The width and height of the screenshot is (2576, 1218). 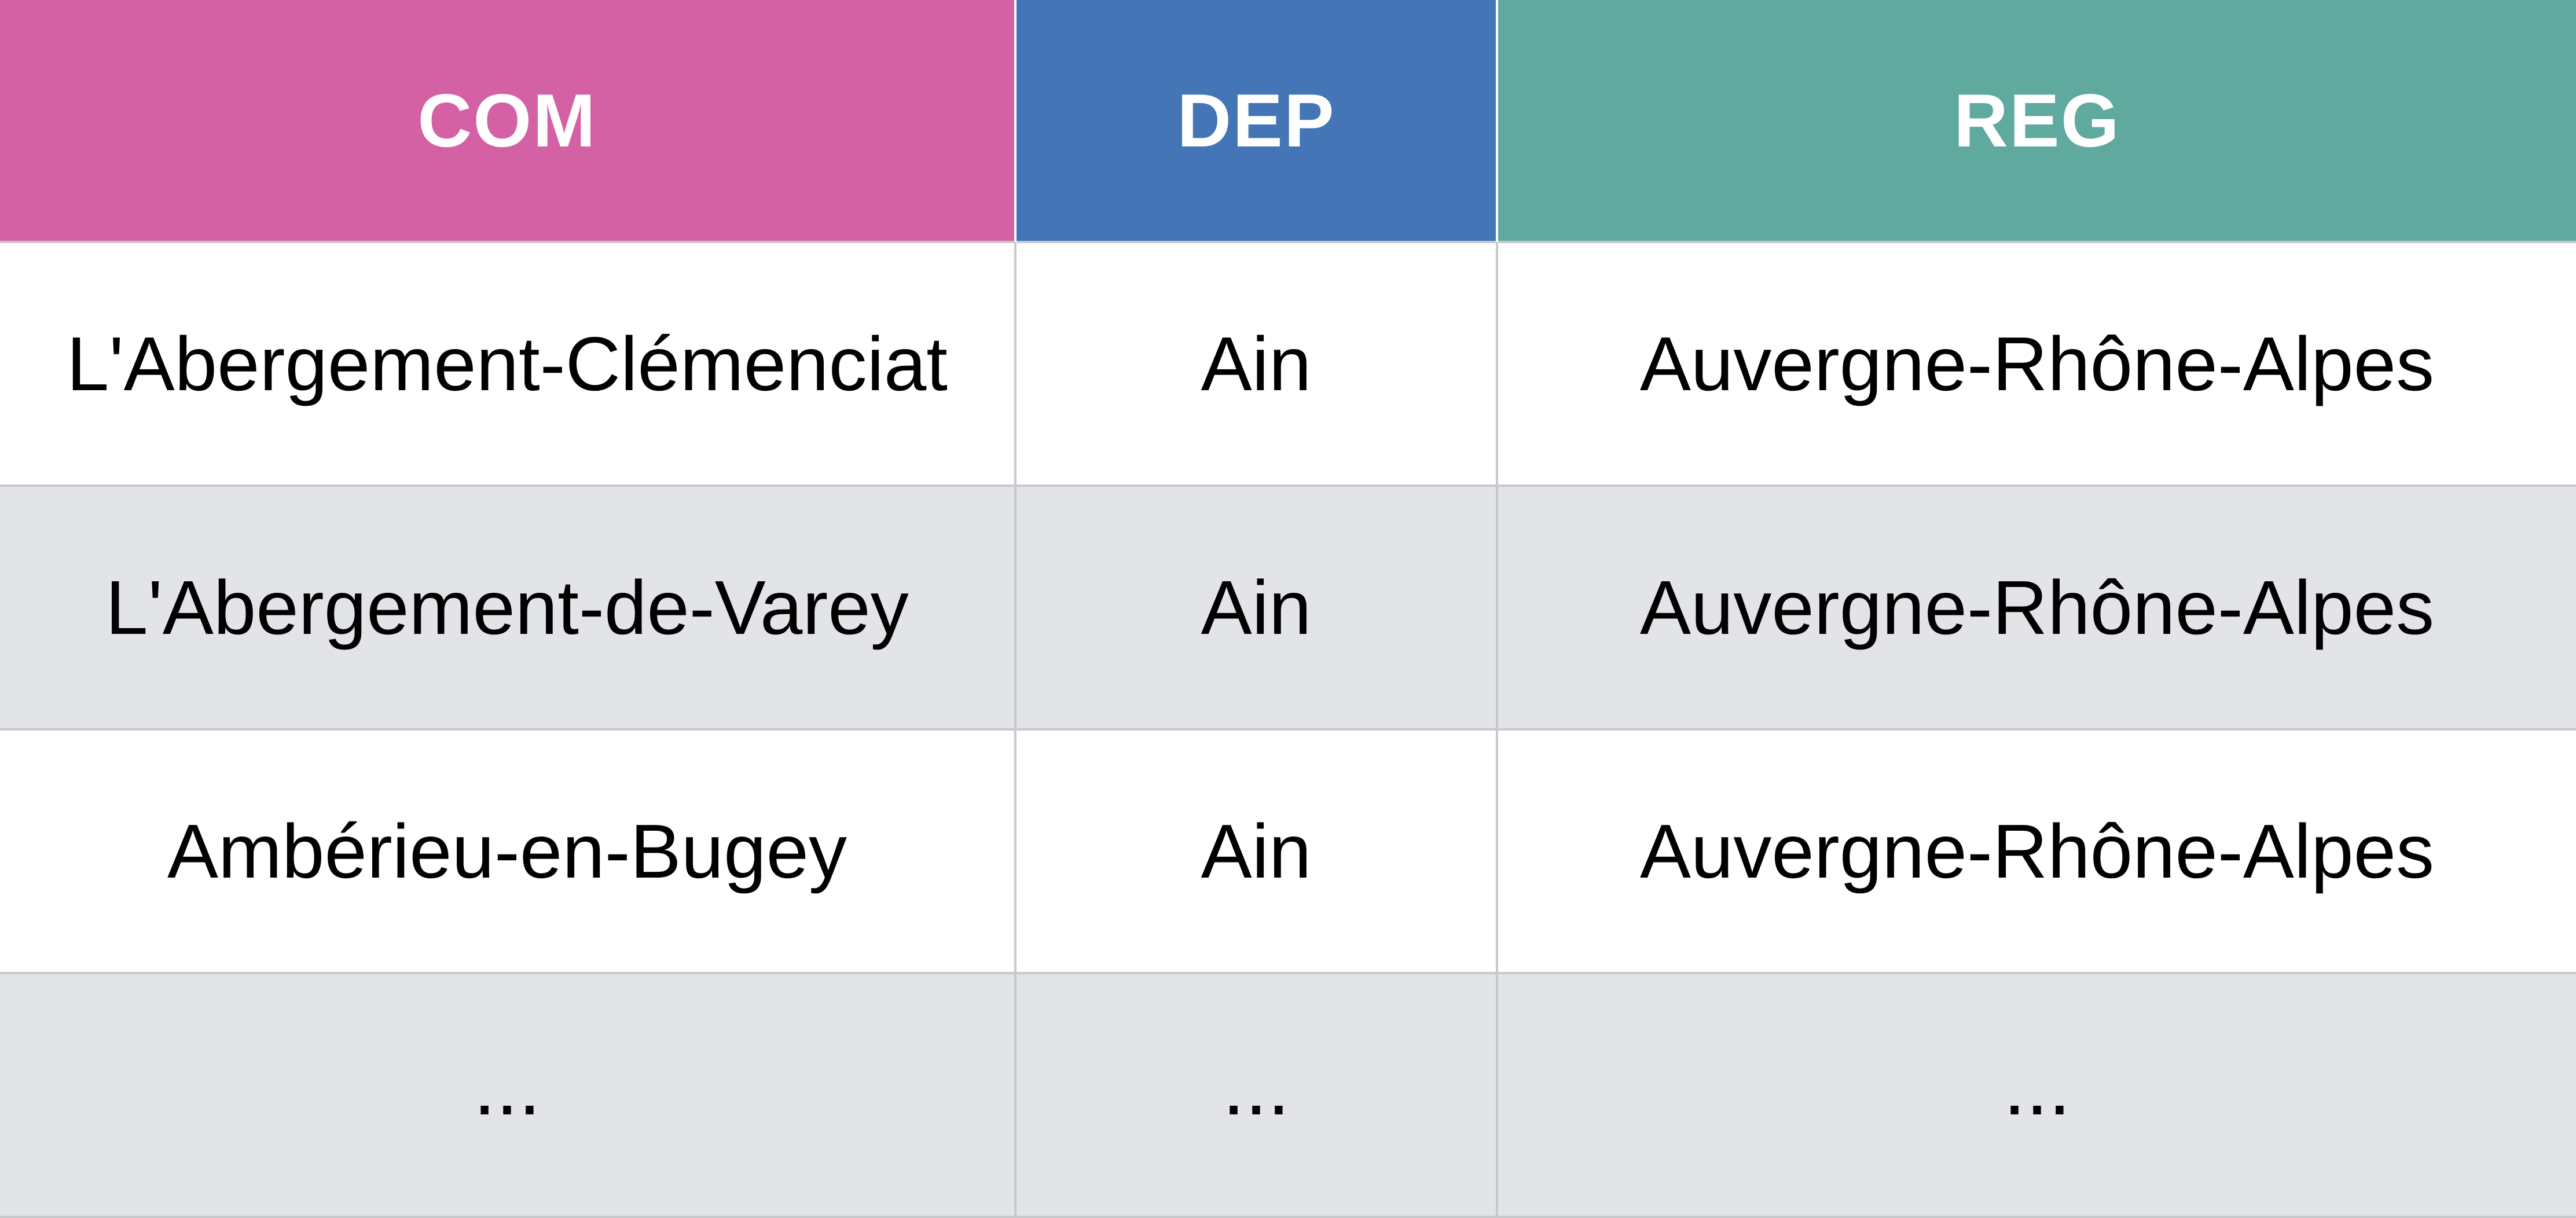 I want to click on column-header-reg: REG, so click(x=2037, y=122).